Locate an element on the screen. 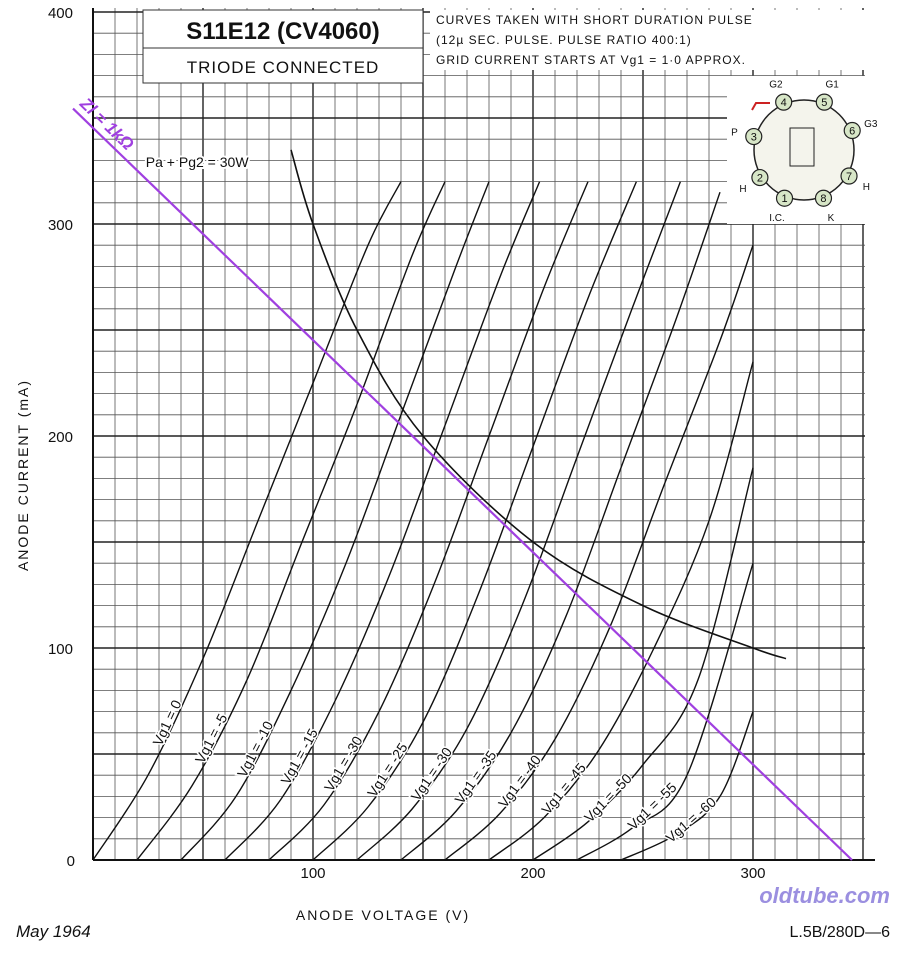  pin-number-4: 4 is located at coordinates (784, 103).